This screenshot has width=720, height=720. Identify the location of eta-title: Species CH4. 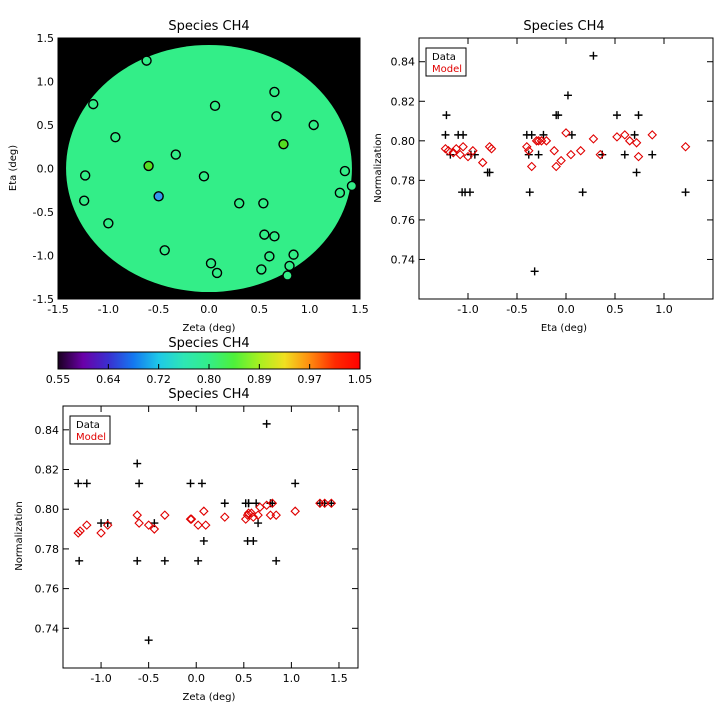
(563, 26).